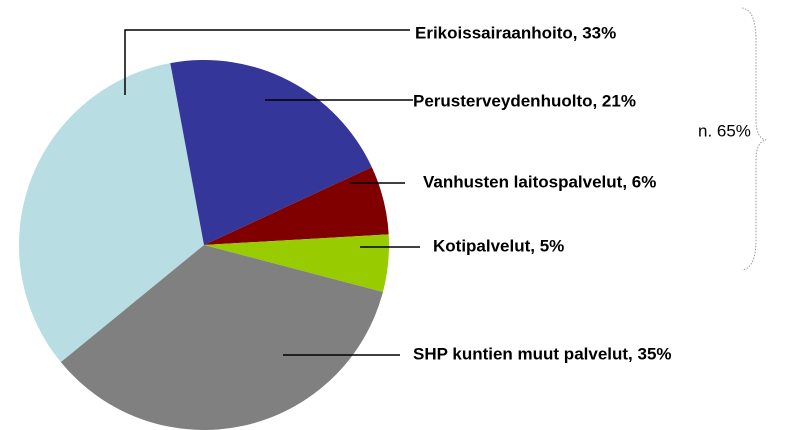 Image resolution: width=810 pixels, height=430 pixels. I want to click on data-label: SHP kuntien muut palvelut, 35%, so click(542, 353).